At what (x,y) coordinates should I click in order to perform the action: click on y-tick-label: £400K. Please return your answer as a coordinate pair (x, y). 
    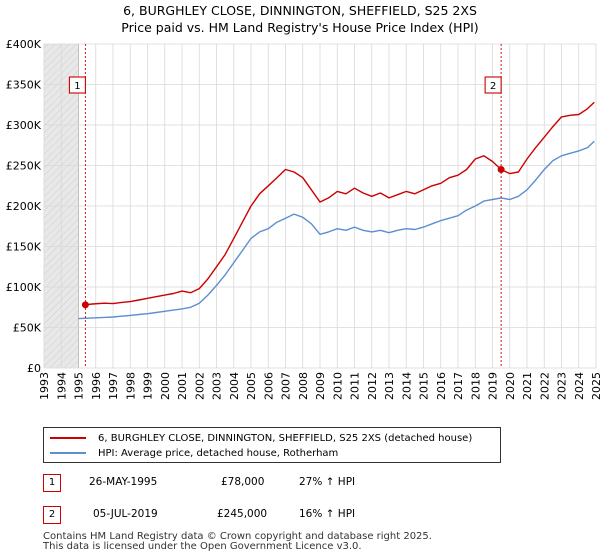
    Looking at the image, I should click on (24, 44).